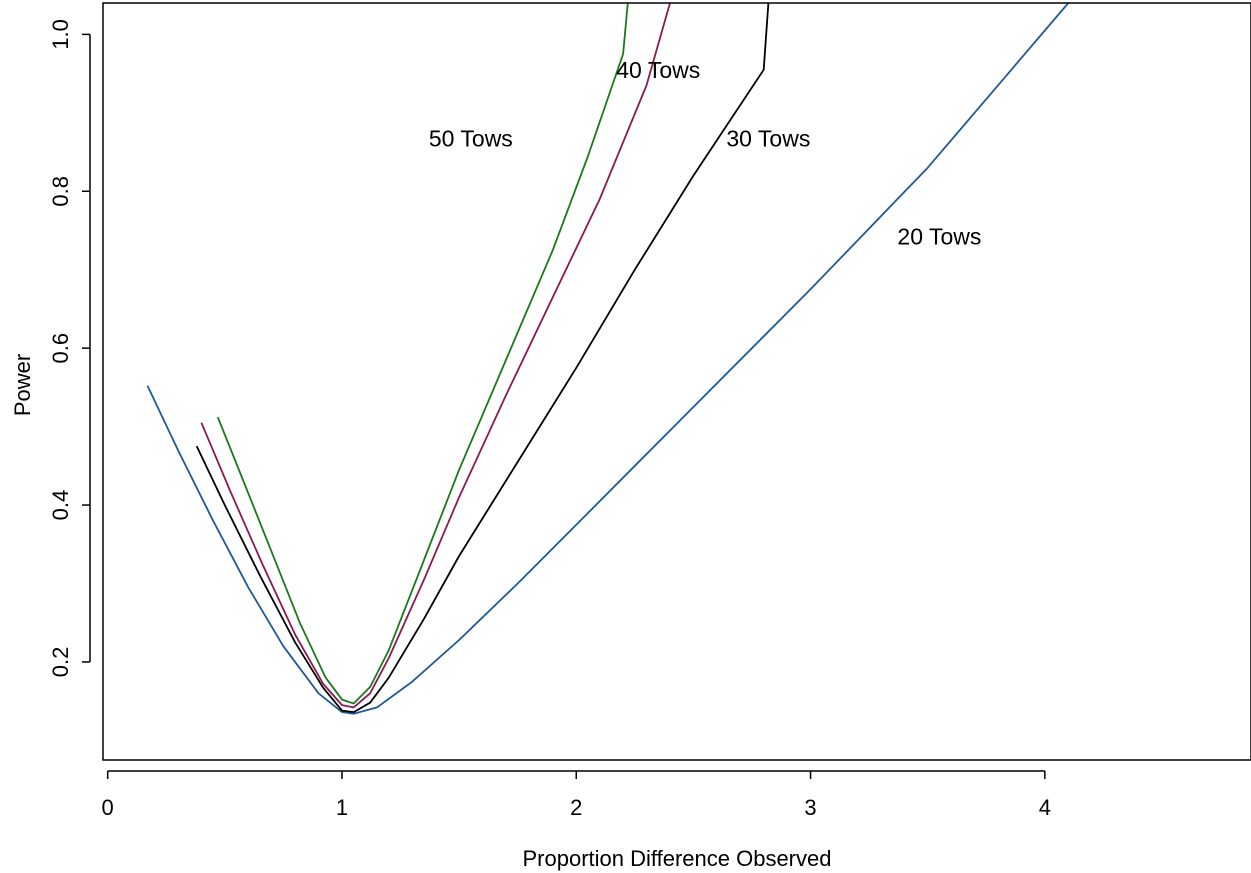 Image resolution: width=1251 pixels, height=873 pixels. What do you see at coordinates (60, 191) in the screenshot?
I see `y-tick-label: 0.8` at bounding box center [60, 191].